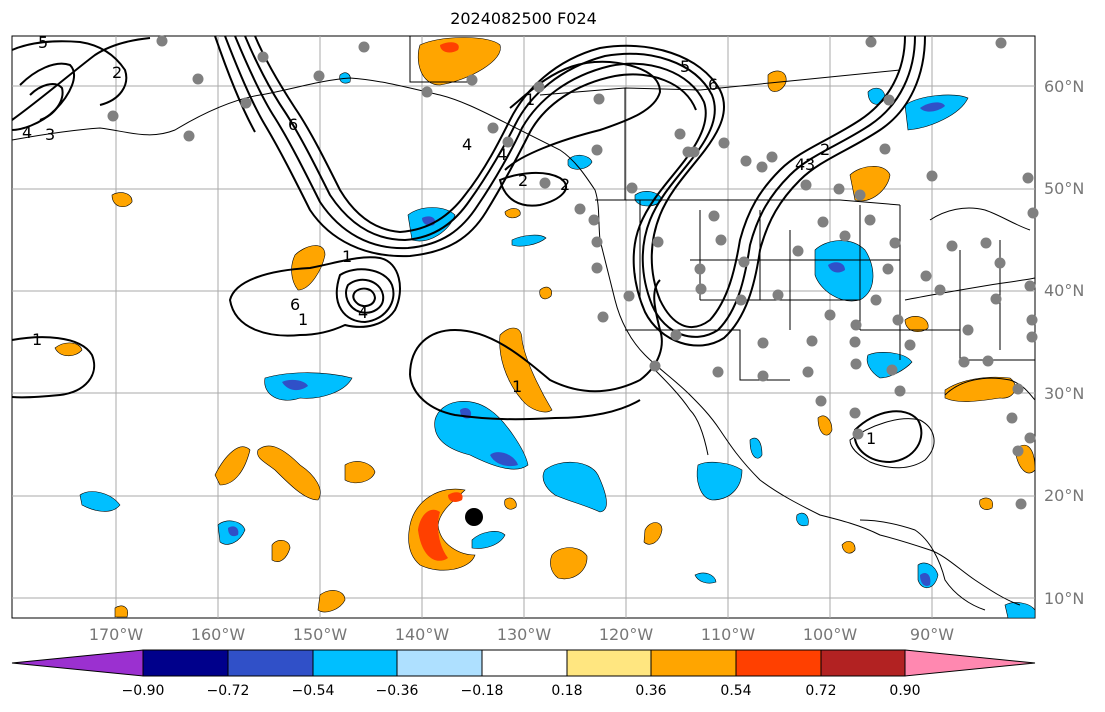  What do you see at coordinates (77, 663) in the screenshot?
I see `colorbar-left-arrow` at bounding box center [77, 663].